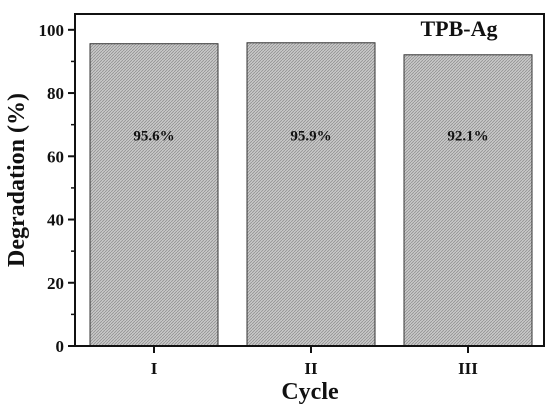 This screenshot has width=550, height=410. What do you see at coordinates (55, 93) in the screenshot?
I see `y-tick-label: 80` at bounding box center [55, 93].